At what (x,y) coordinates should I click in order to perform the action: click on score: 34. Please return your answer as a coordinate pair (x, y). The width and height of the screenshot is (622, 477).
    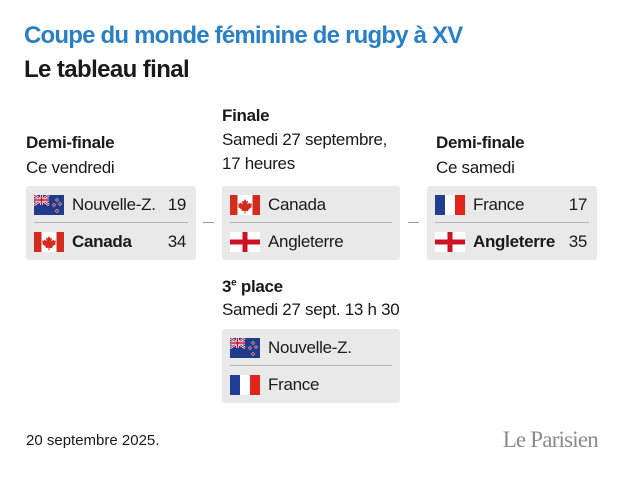
    Looking at the image, I should click on (177, 241).